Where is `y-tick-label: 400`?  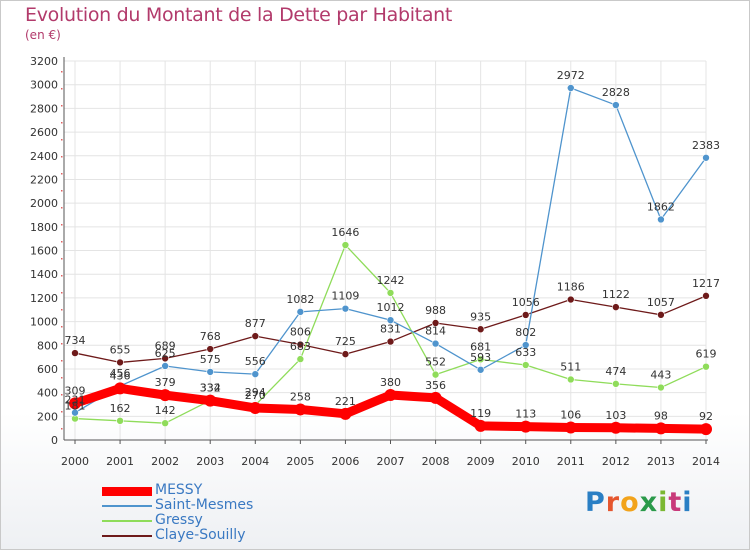 y-tick-label: 400 is located at coordinates (47, 393).